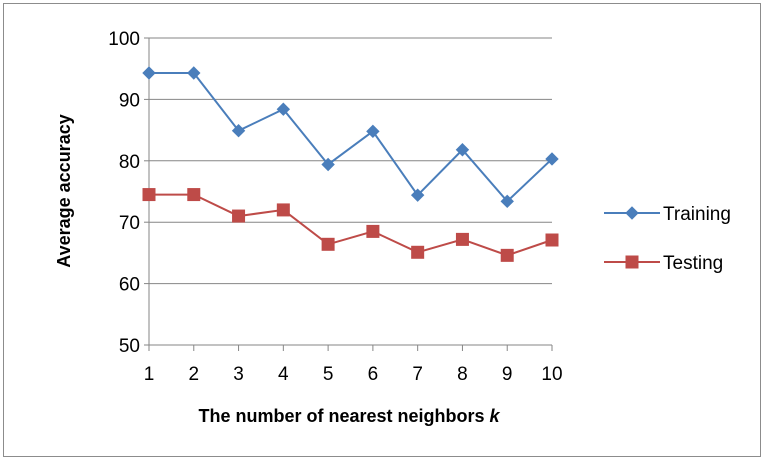  Describe the element at coordinates (667, 239) in the screenshot. I see `legend: Training Testing` at that location.